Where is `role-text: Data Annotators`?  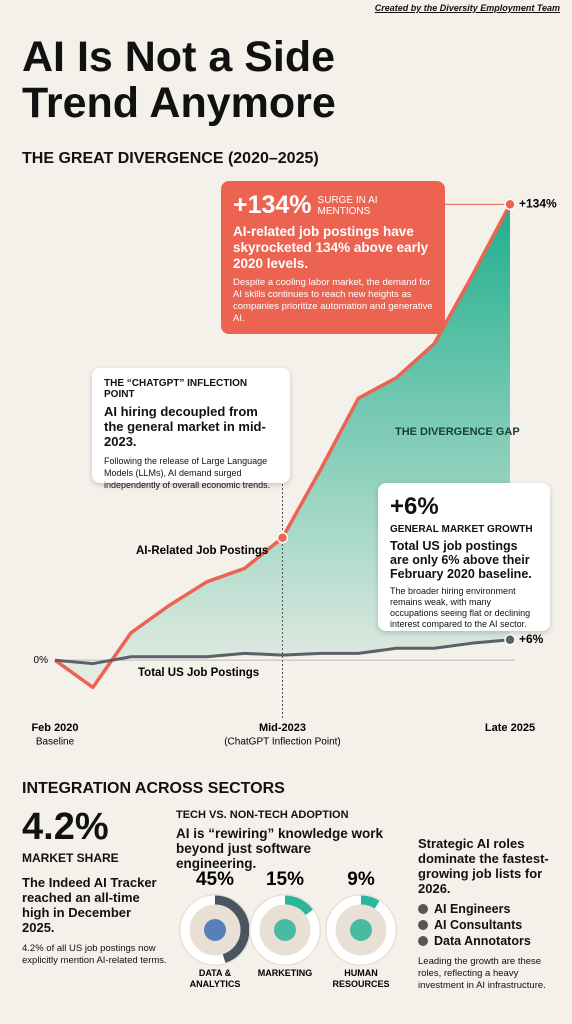
role-text: Data Annotators is located at coordinates (482, 941).